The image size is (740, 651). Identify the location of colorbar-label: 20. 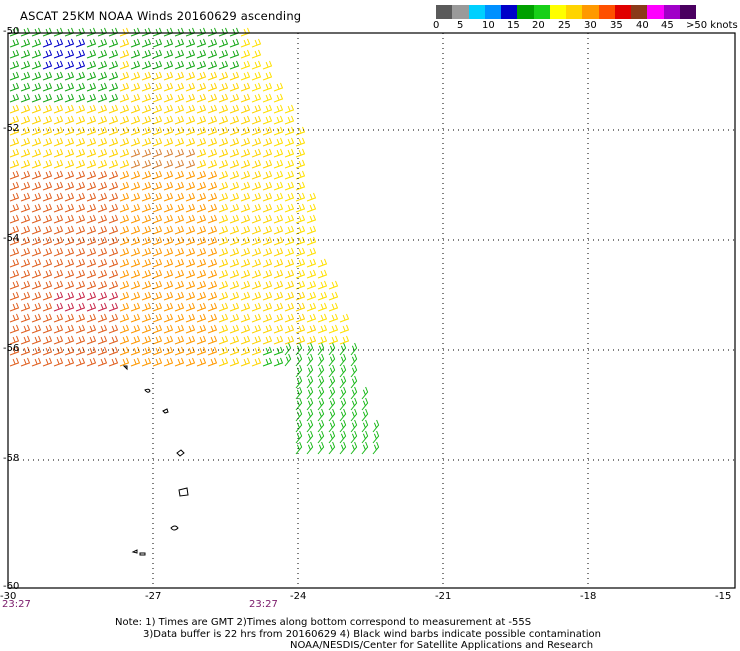
(538, 25).